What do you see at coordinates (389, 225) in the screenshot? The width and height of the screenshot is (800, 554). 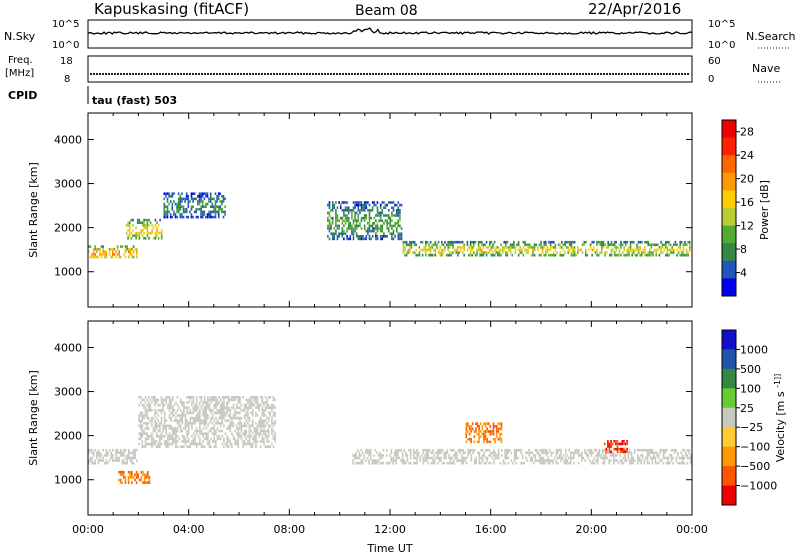 I see `power-scatter-cells` at bounding box center [389, 225].